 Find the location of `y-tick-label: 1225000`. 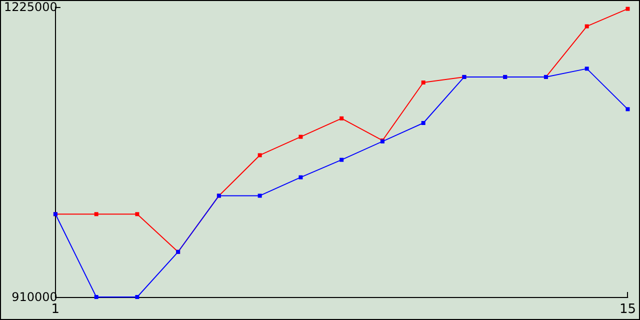

y-tick-label: 1225000 is located at coordinates (31, 7).